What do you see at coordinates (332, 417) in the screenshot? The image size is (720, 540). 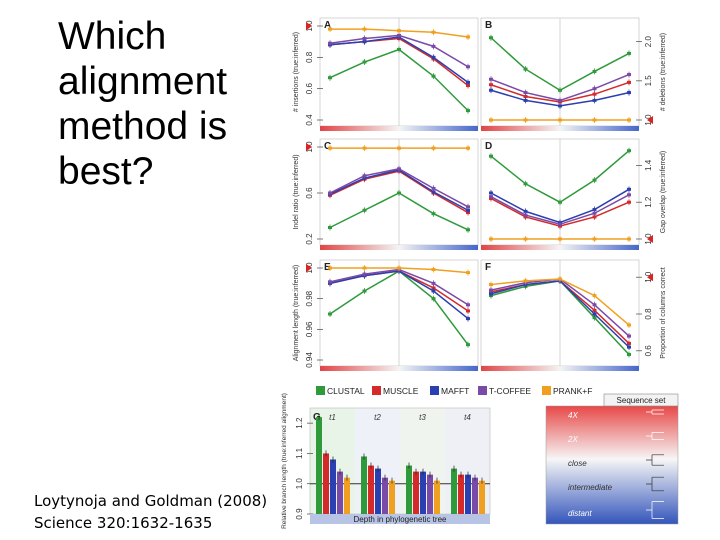 I see `category-label: t1` at bounding box center [332, 417].